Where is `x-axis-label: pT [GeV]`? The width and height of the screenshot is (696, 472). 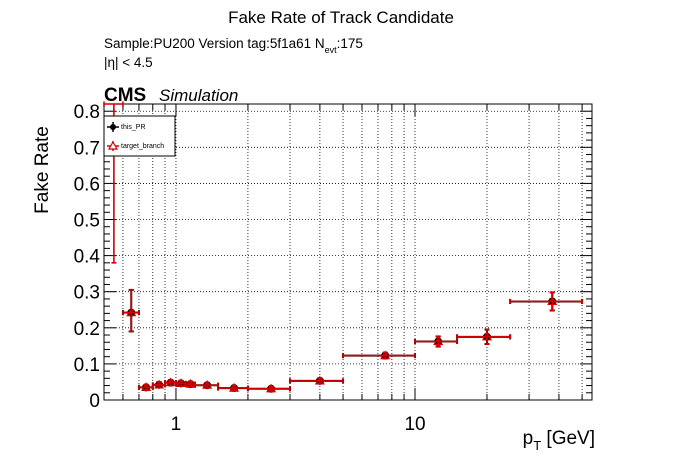
x-axis-label: pT [GeV] is located at coordinates (559, 440).